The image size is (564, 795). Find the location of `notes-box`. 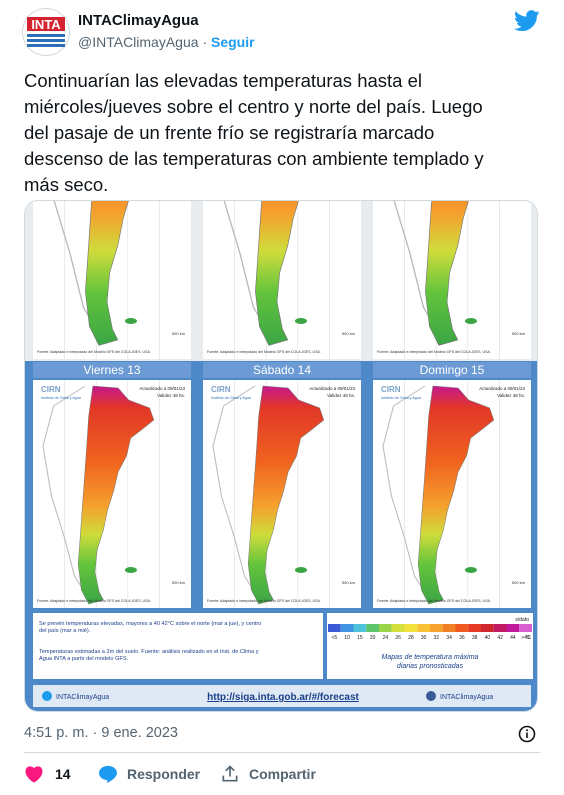

notes-box is located at coordinates (178, 646).